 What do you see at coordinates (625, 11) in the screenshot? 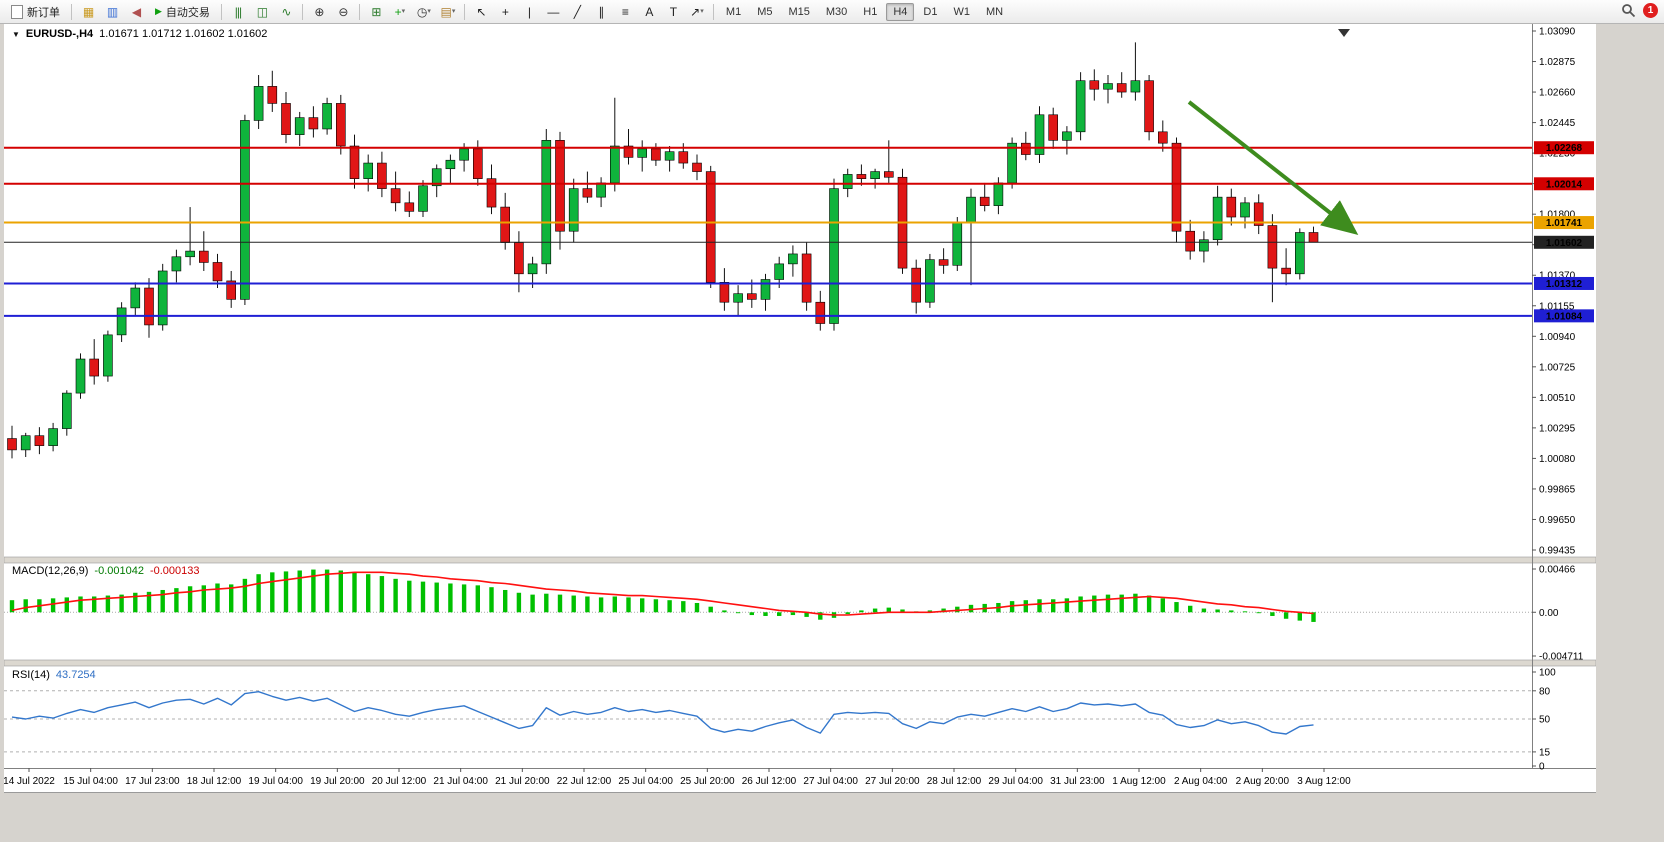
I see `fibonacci-icon: ≡` at bounding box center [625, 11].